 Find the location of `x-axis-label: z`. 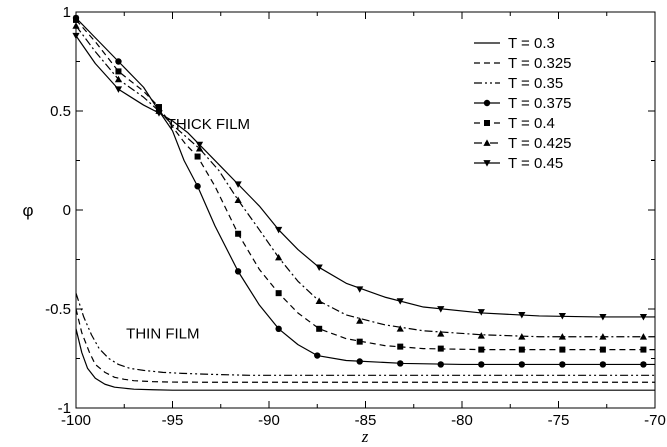

x-axis-label: z is located at coordinates (365, 436).